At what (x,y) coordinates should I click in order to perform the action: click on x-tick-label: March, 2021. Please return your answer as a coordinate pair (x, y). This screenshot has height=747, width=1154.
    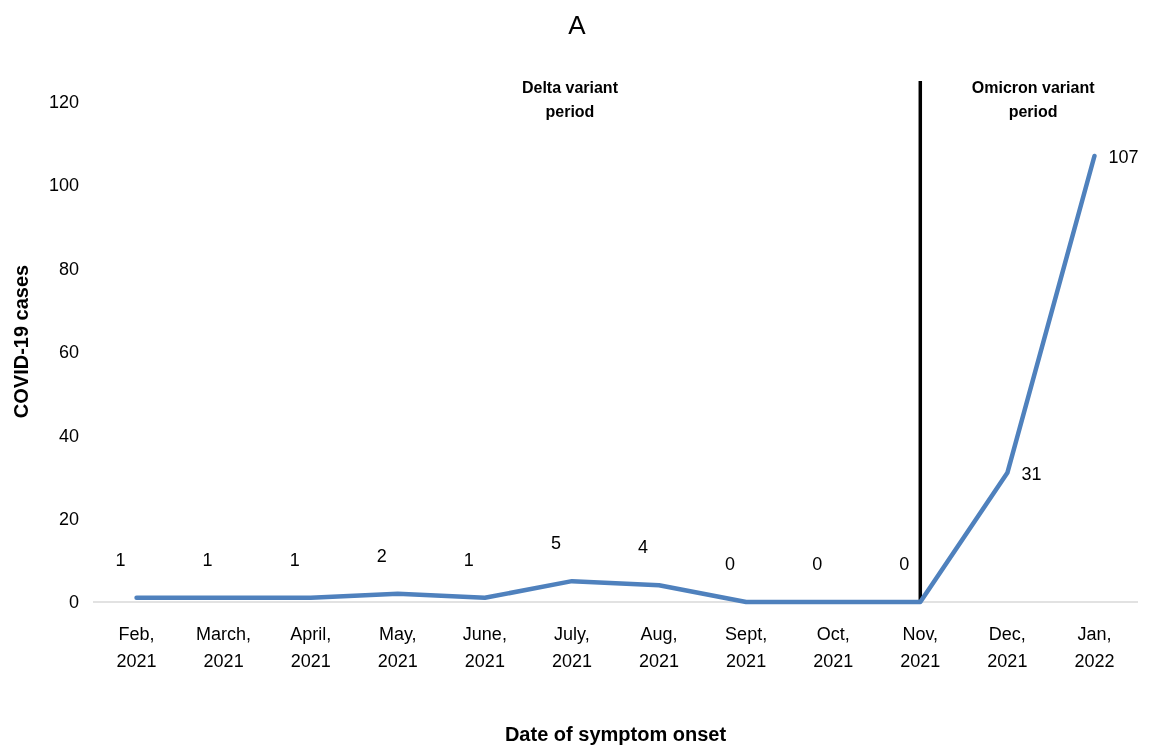
    Looking at the image, I should click on (224, 647).